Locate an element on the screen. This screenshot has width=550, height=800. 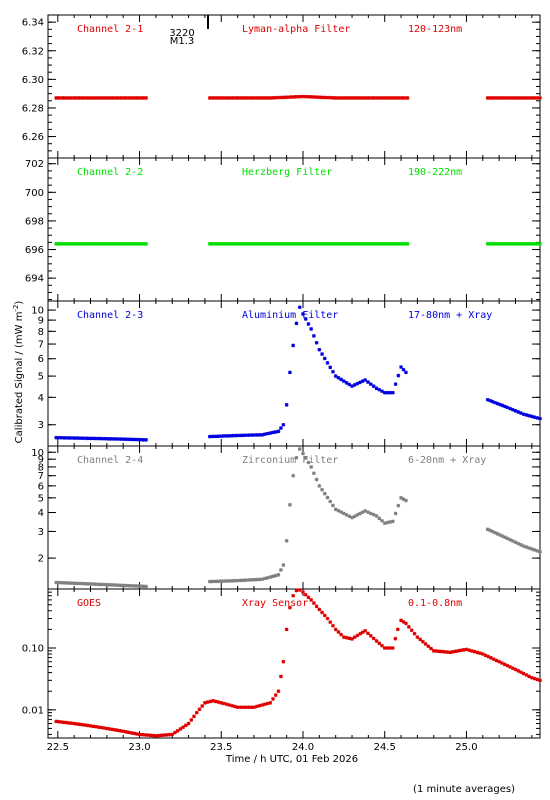
y-axis-label-main: Calibrated Signal / (mW m is located at coordinates (19, 378).